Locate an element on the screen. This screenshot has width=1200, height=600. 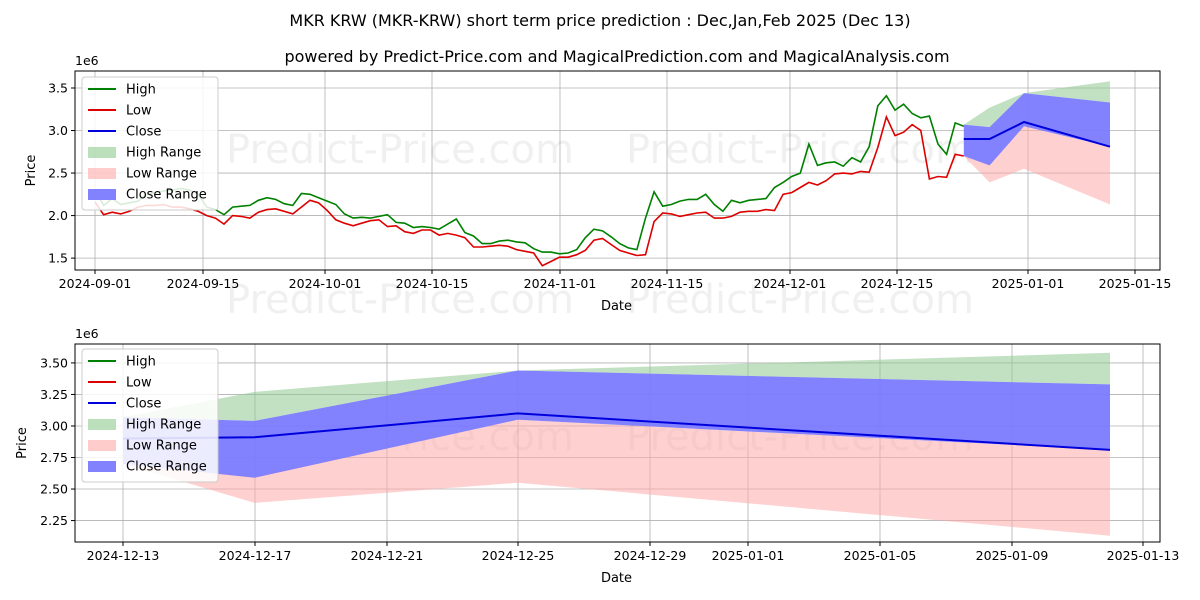
y-tick-label: 1.5 is located at coordinates (58, 258).